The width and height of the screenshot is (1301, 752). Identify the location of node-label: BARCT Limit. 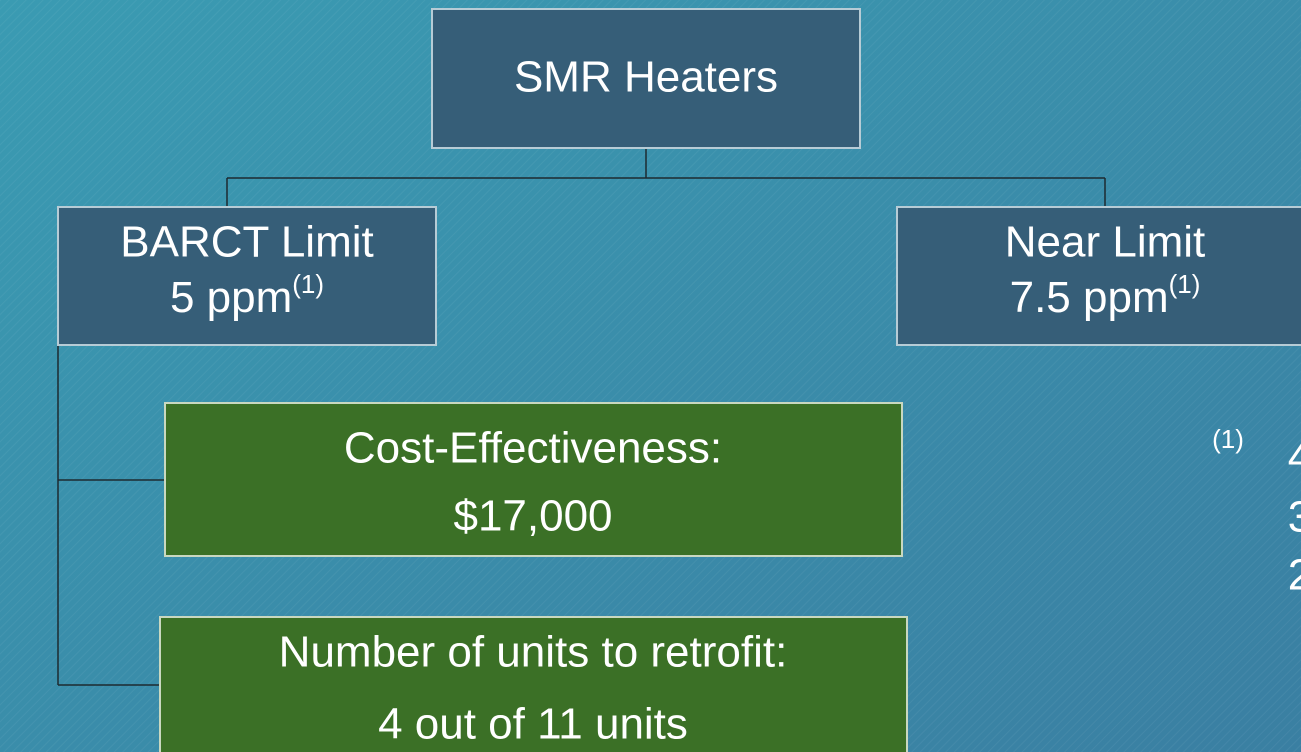
(246, 242).